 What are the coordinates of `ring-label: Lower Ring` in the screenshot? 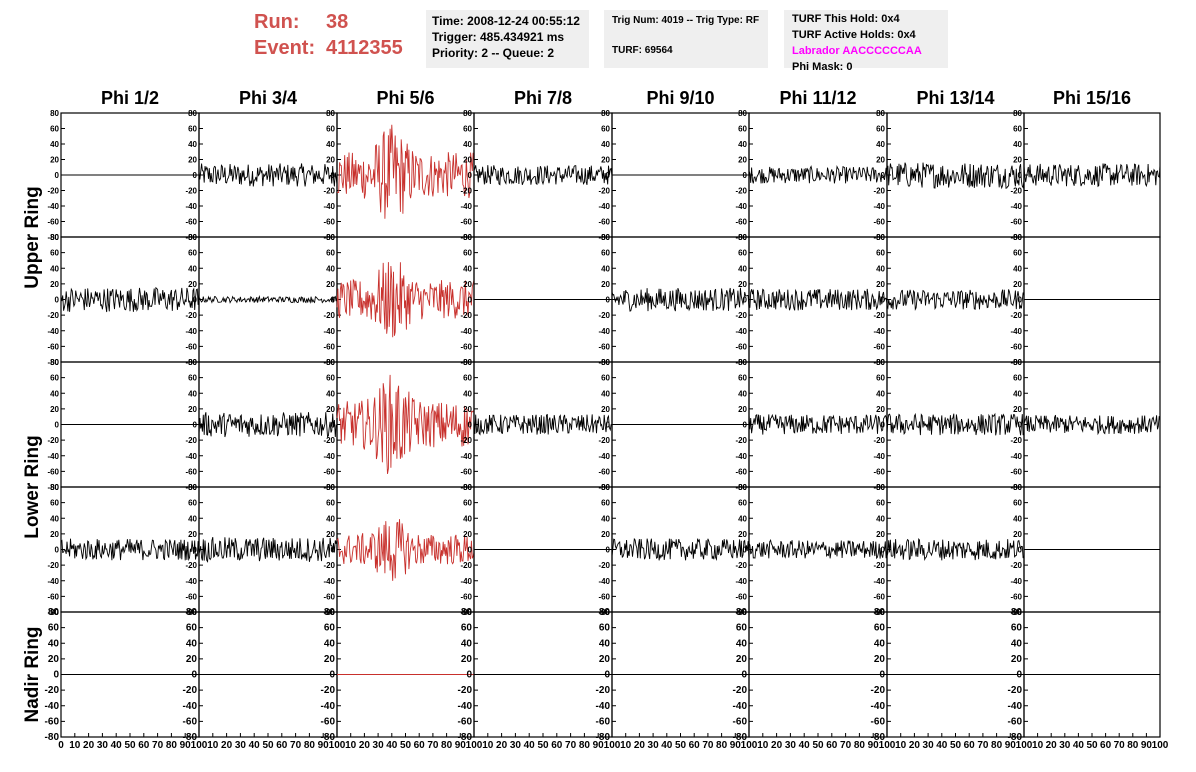 It's located at (32, 486).